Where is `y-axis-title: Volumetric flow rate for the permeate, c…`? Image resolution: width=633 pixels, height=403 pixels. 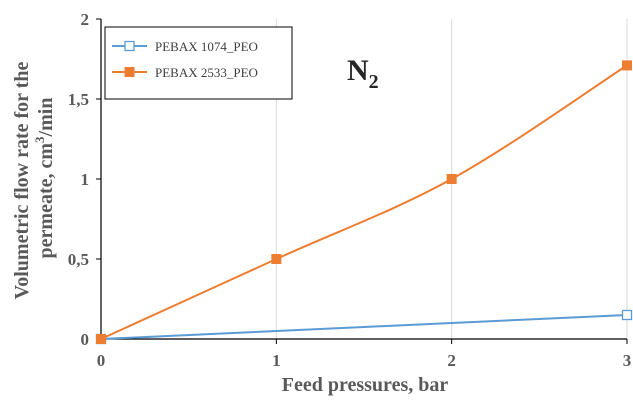
y-axis-title: Volumetric flow rate for the permeate, c… is located at coordinates (34, 178).